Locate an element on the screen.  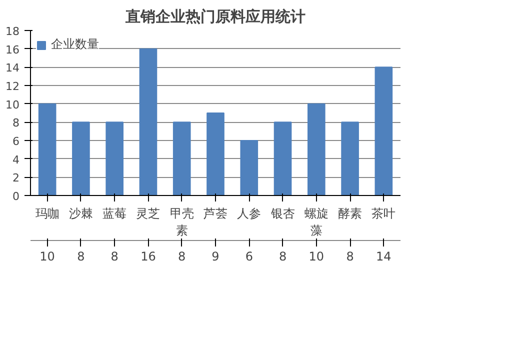
y-tick-label: 6 is located at coordinates (16, 141).